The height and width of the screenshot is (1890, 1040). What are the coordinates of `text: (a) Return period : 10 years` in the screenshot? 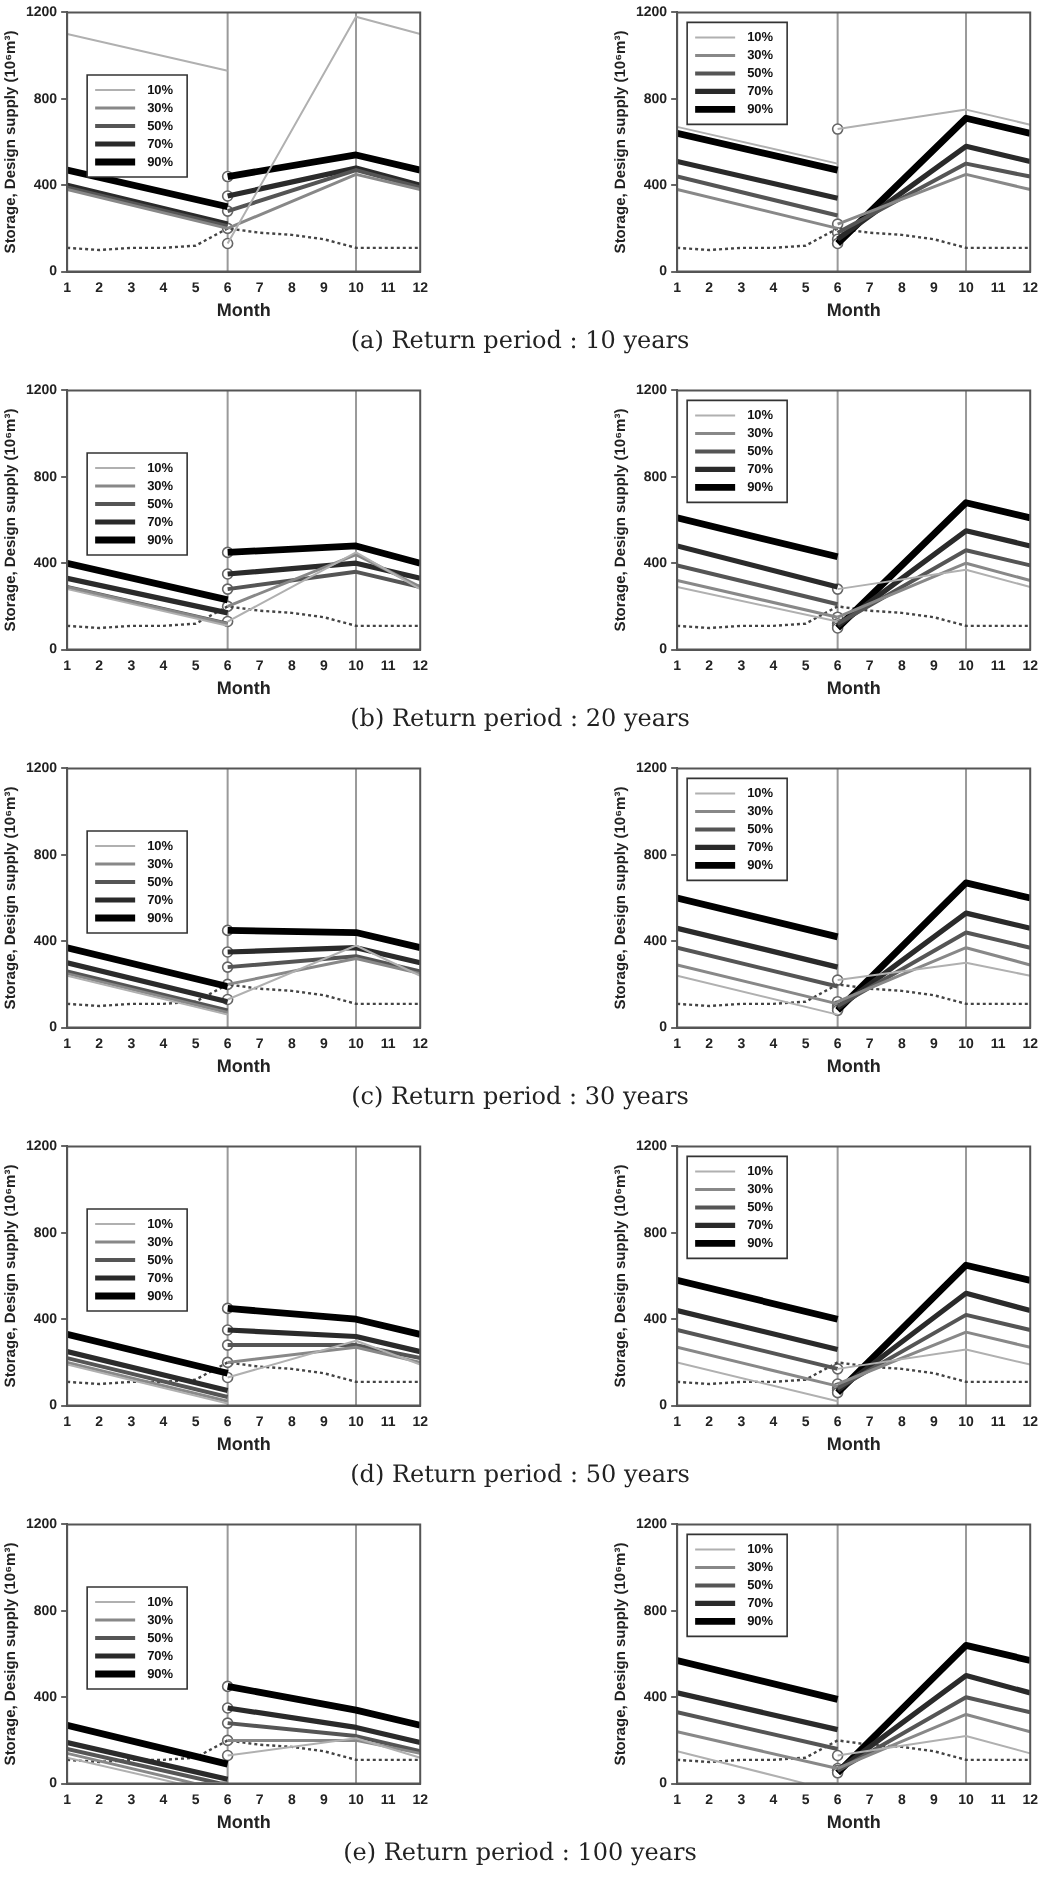 It's located at (520, 340).